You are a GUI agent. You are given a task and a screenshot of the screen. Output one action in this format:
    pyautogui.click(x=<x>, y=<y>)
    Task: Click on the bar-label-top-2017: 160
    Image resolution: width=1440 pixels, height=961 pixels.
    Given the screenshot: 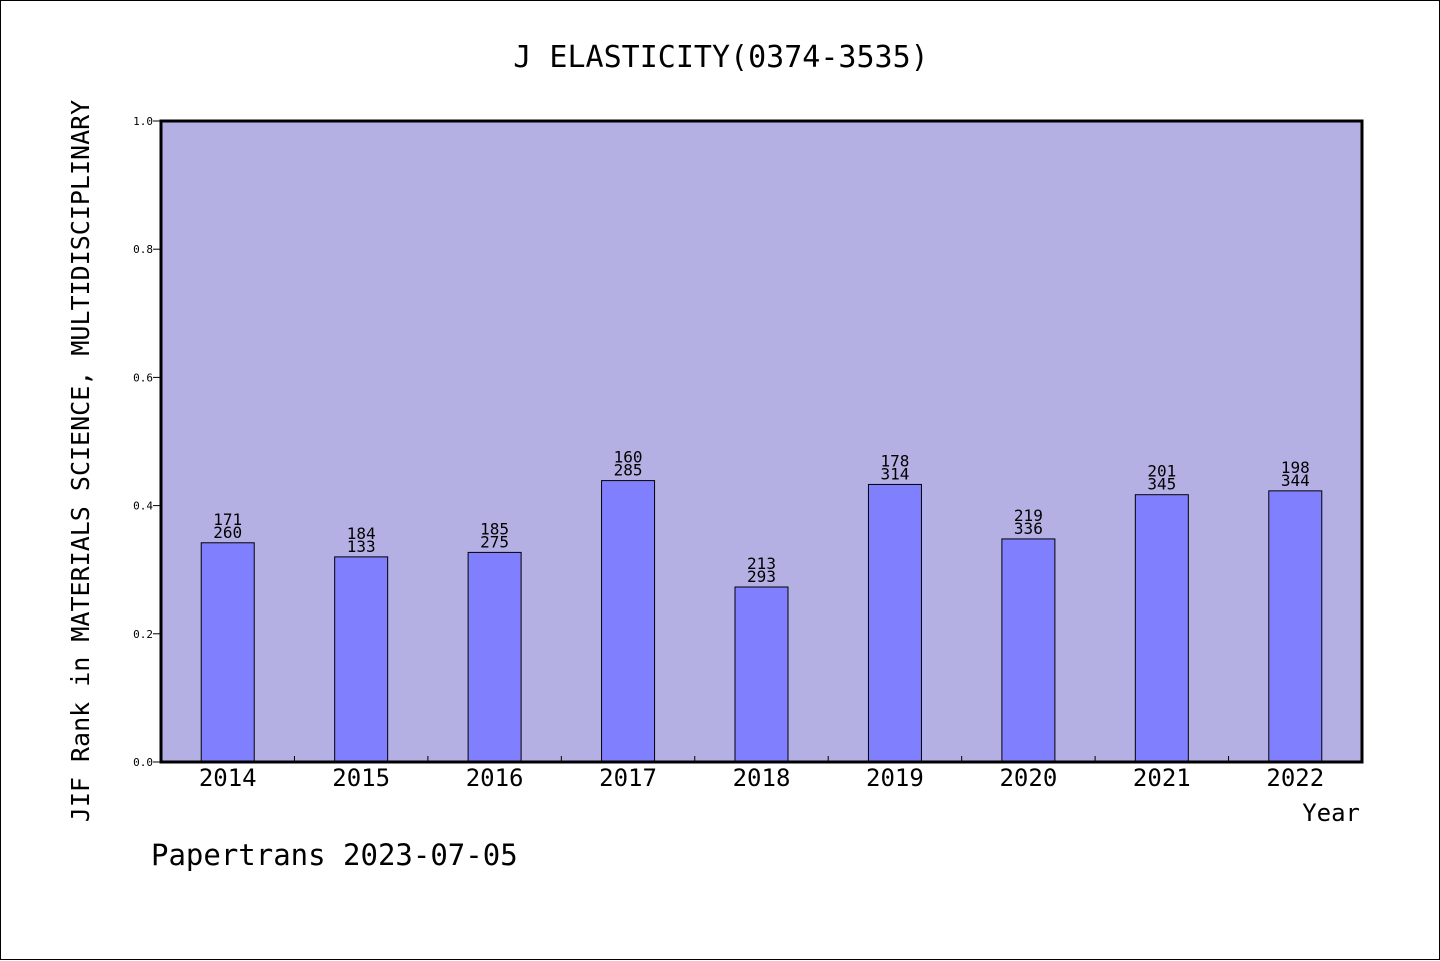 What is the action you would take?
    pyautogui.click(x=628, y=457)
    